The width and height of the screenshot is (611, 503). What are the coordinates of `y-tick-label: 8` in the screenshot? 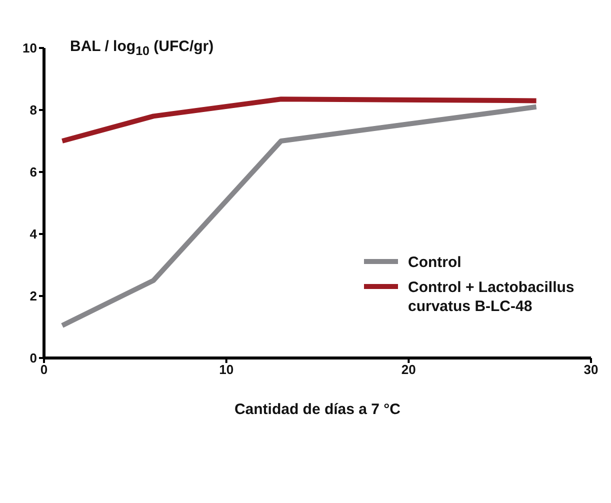 It's located at (33, 110).